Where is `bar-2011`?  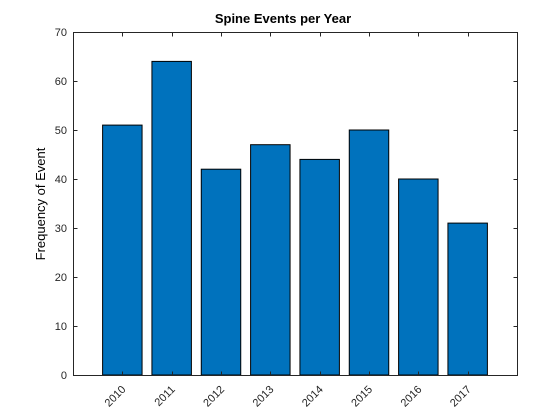 bar-2011 is located at coordinates (171, 218).